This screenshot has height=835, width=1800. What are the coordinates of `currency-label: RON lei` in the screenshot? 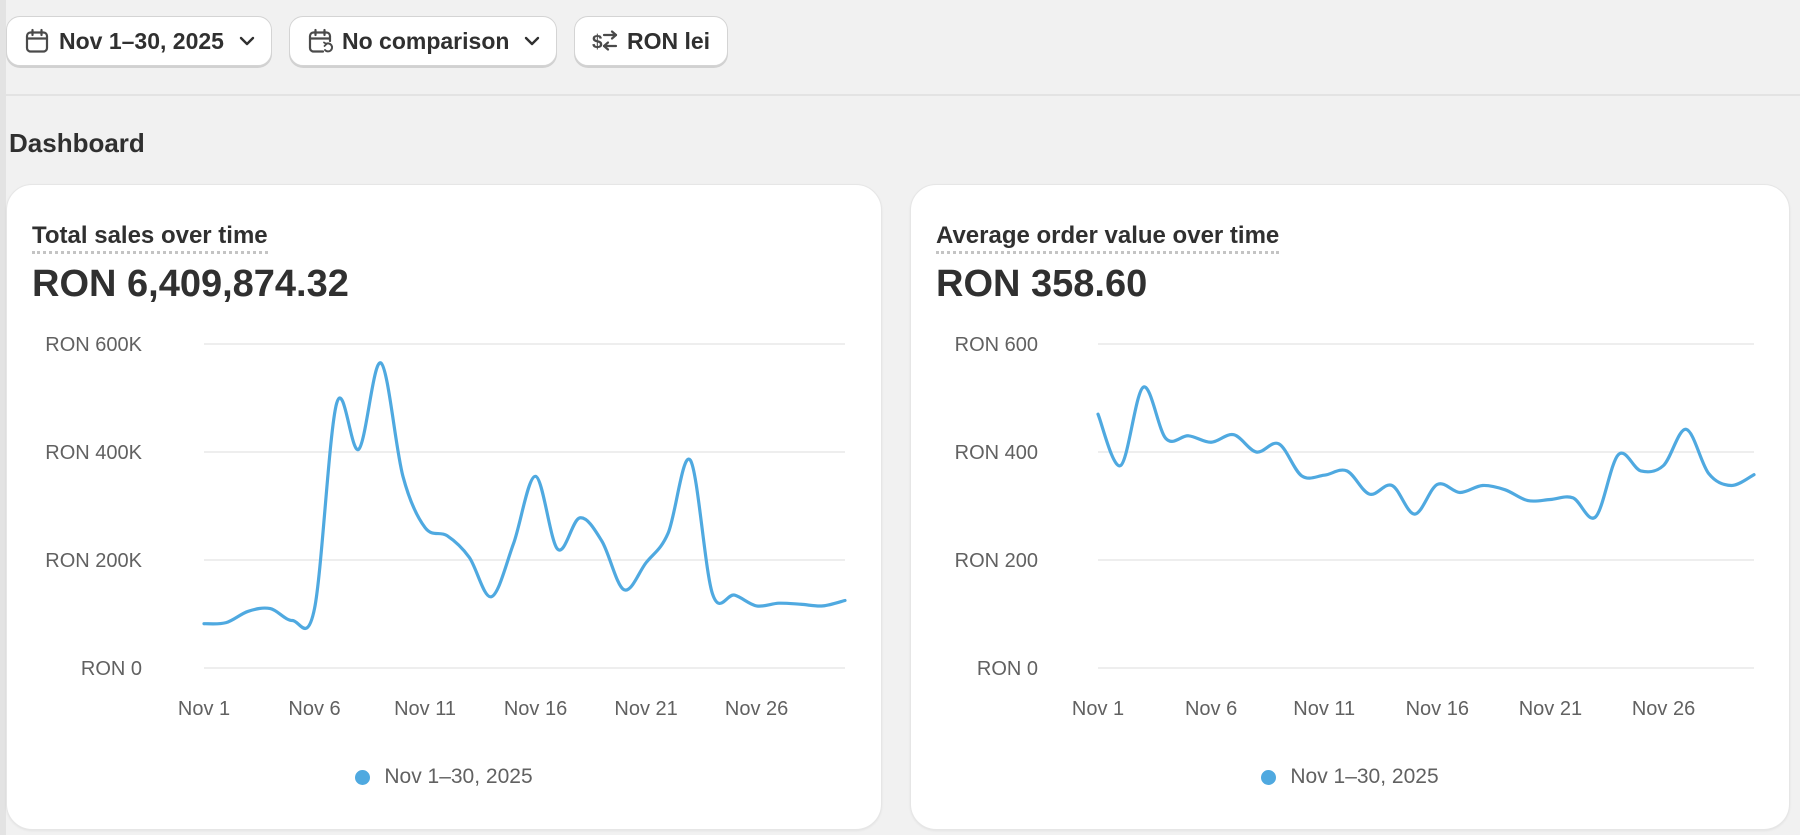 It's located at (669, 40).